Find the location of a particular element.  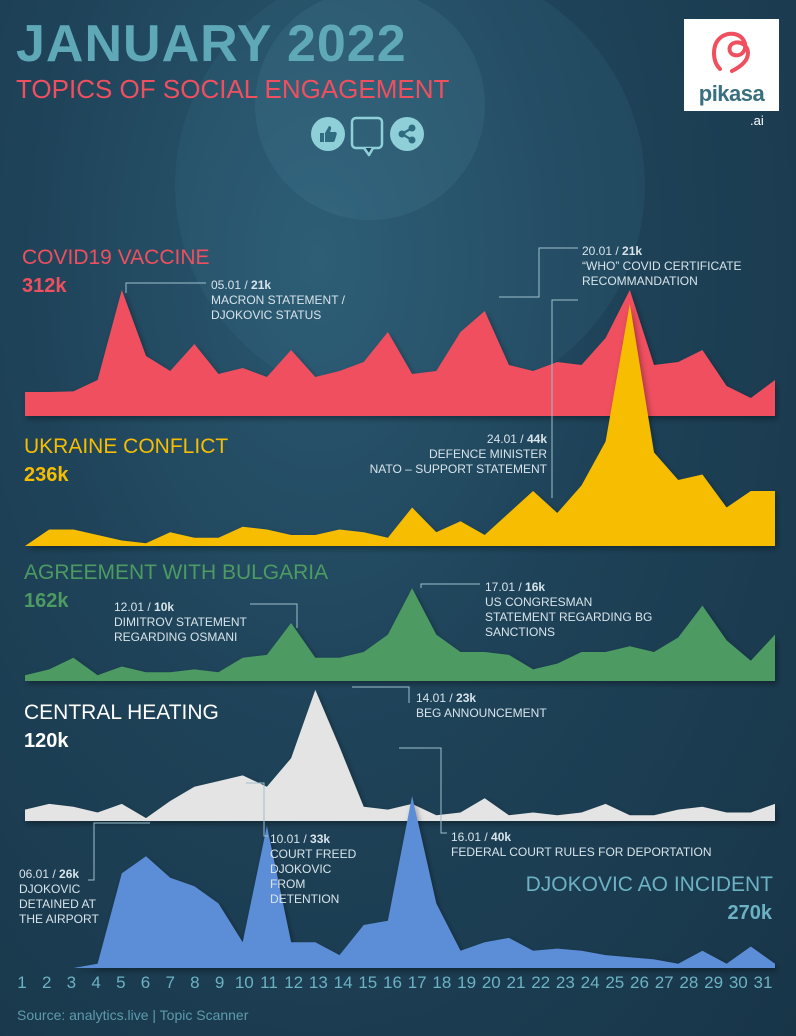

annotation-date: 12.01 is located at coordinates (129, 607).